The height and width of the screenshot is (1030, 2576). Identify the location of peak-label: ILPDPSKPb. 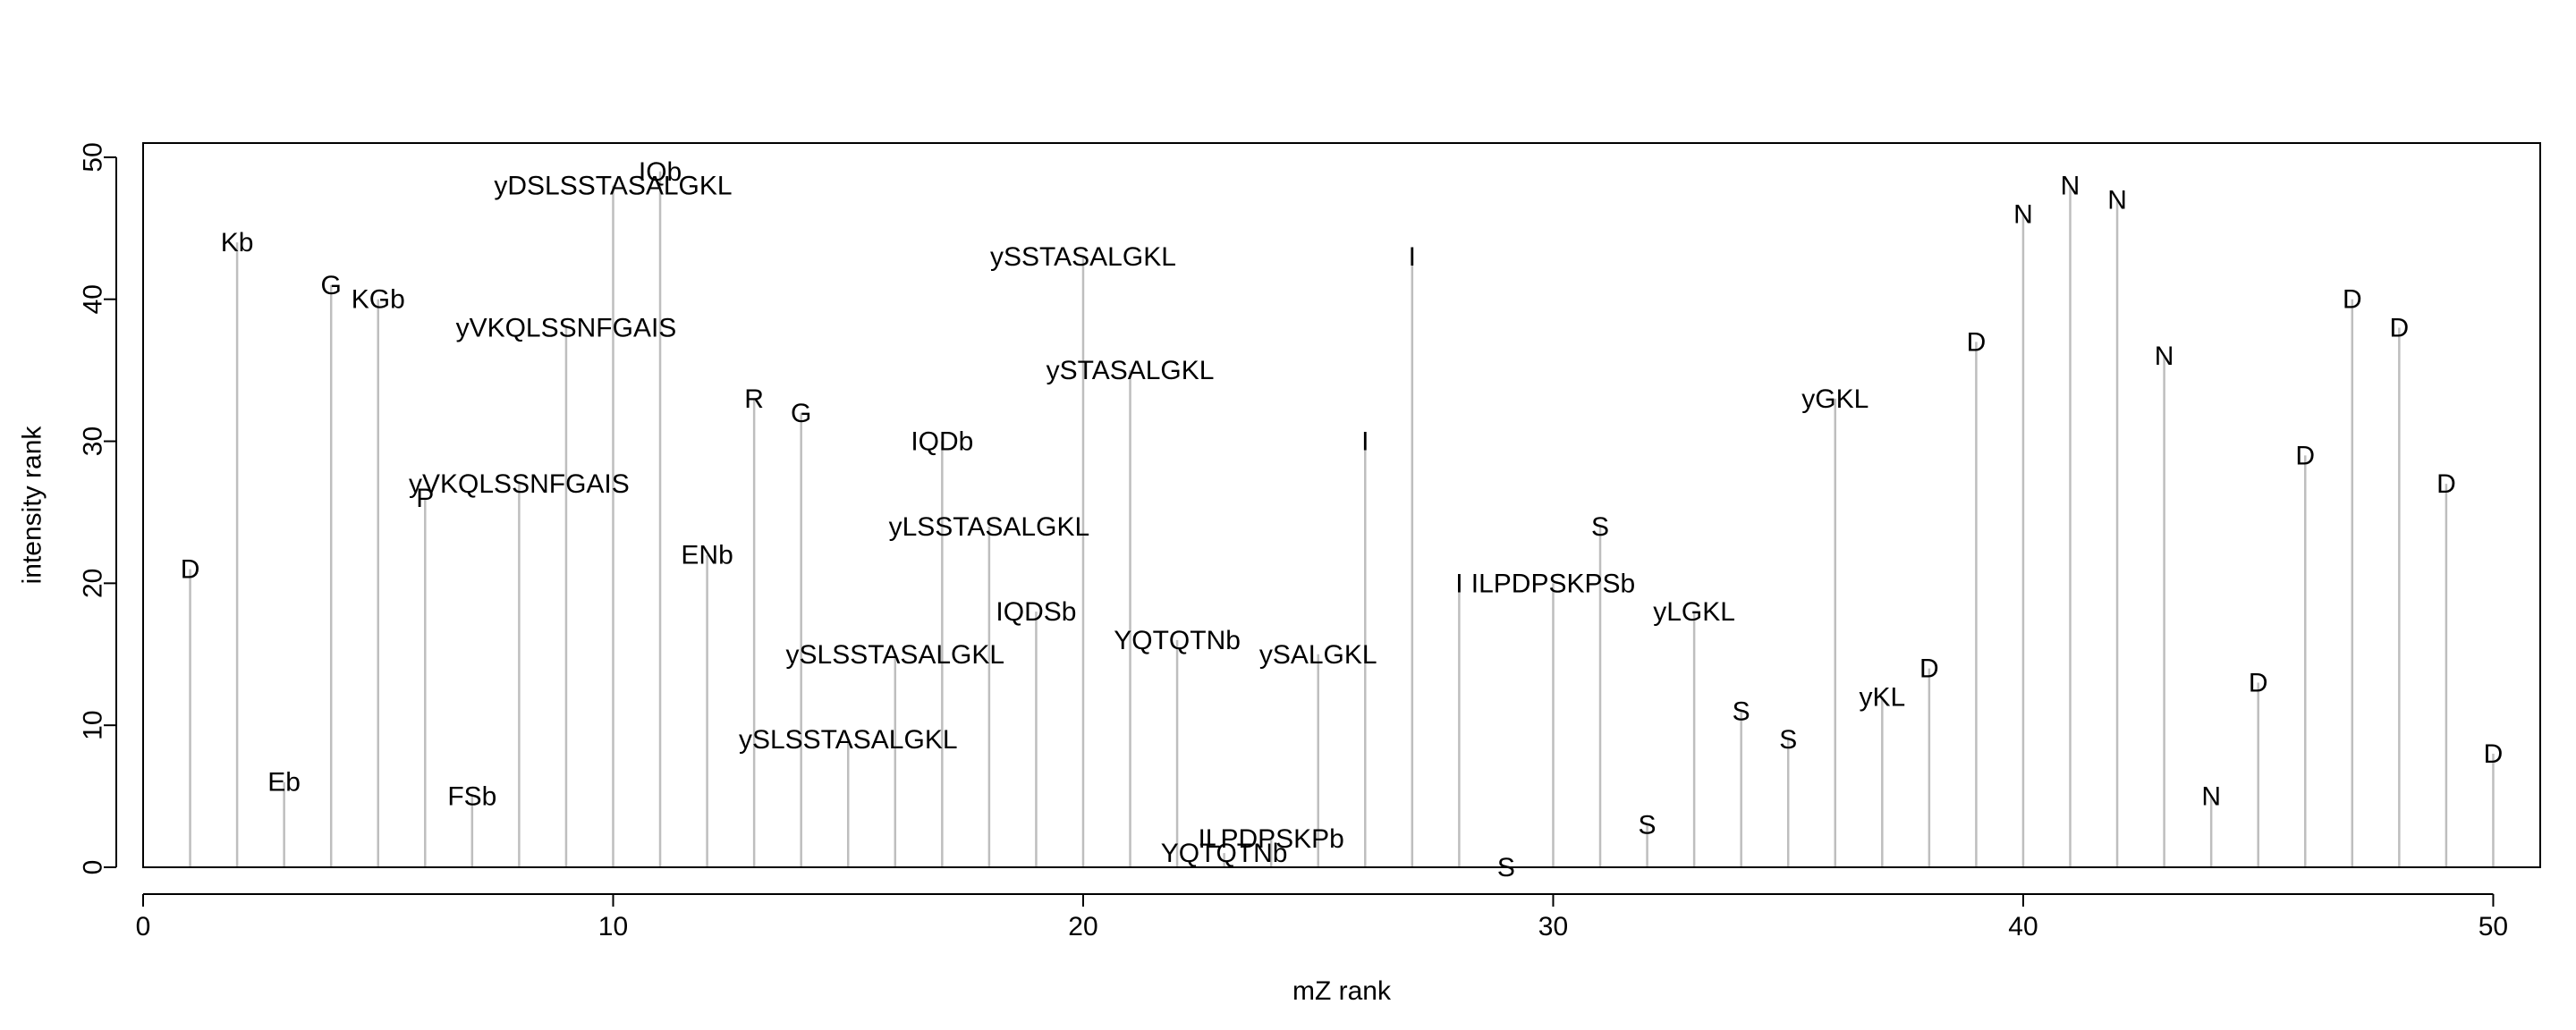
(1270, 839).